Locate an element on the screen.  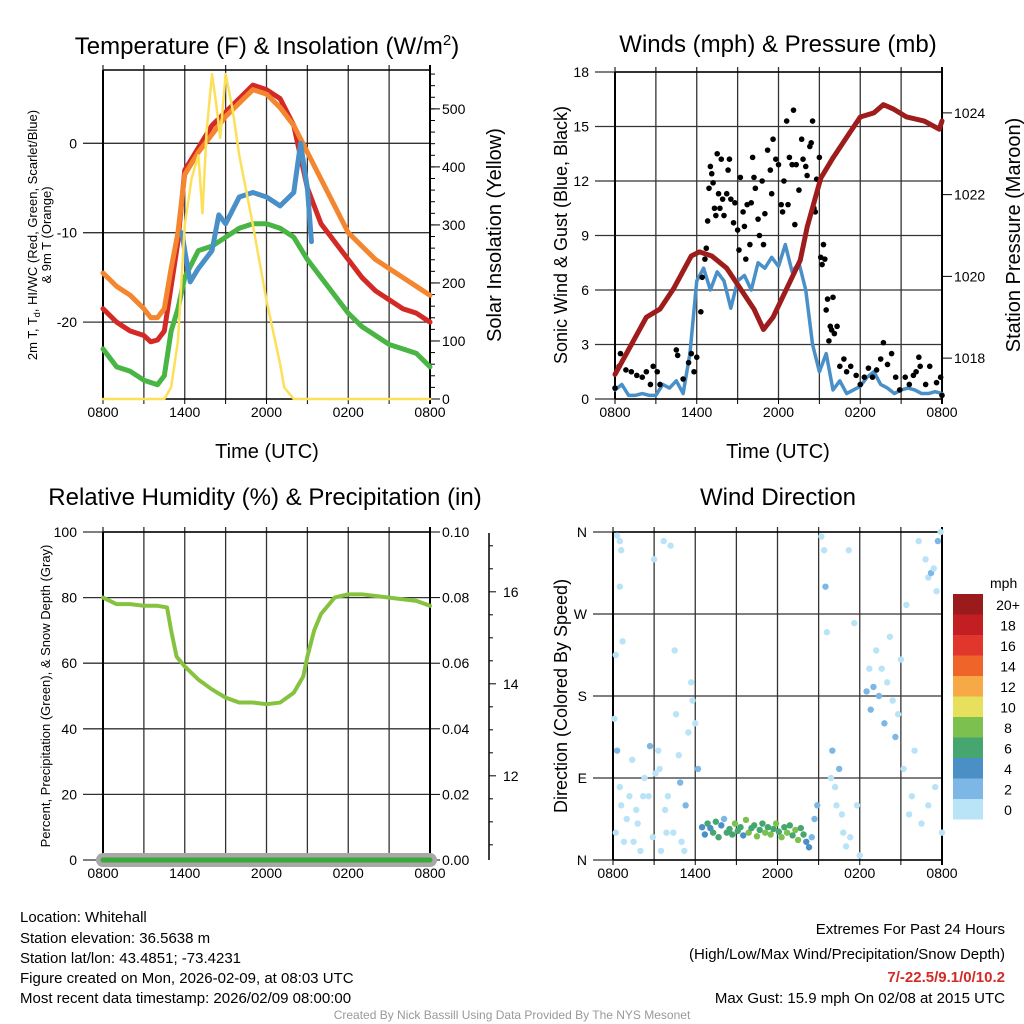
insolation-ylabel: Solar Insolation (Yellow) is located at coordinates (495, 235).